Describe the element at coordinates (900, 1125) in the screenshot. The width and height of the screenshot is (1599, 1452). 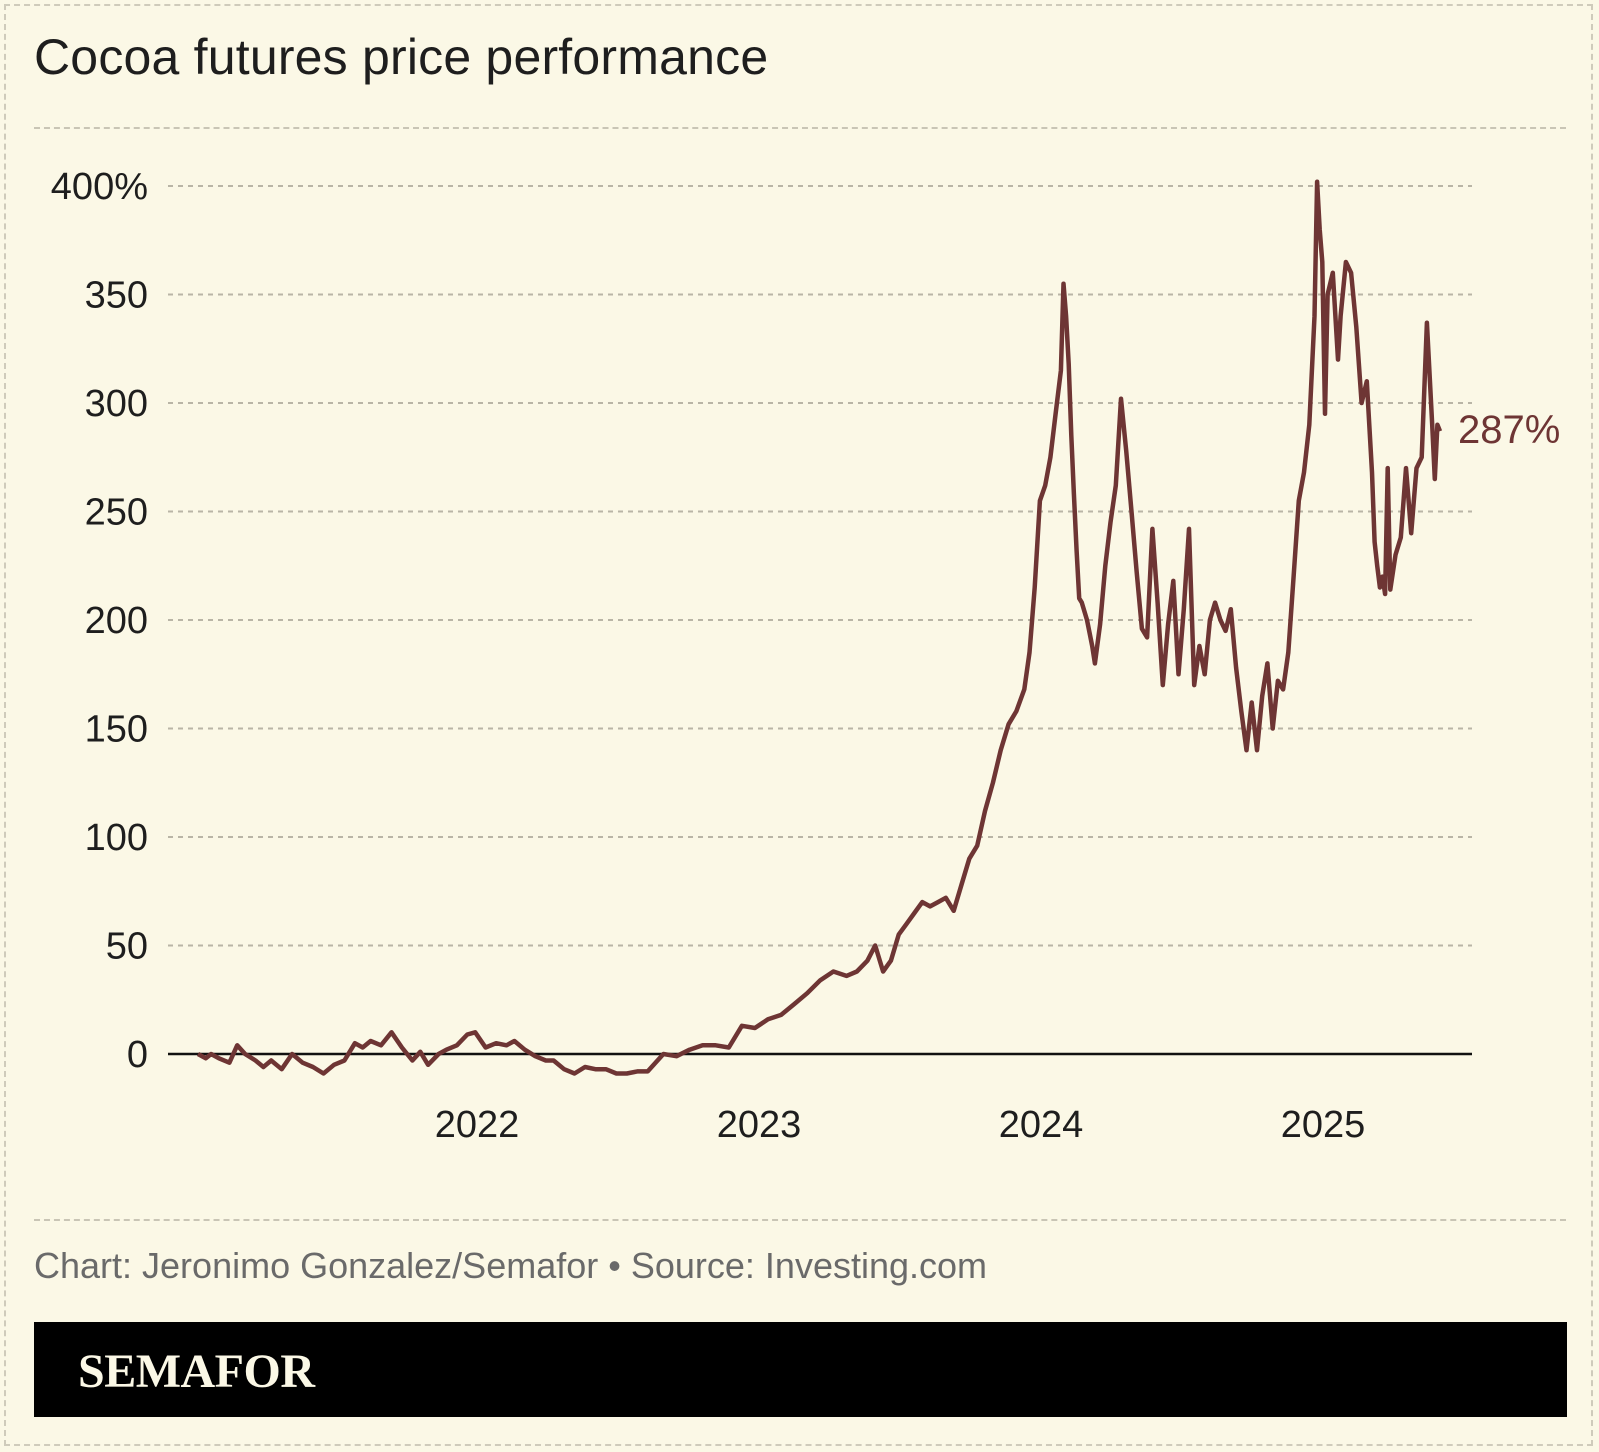
I see `x-axis-ticks: 2022 2023 2024 2025` at that location.